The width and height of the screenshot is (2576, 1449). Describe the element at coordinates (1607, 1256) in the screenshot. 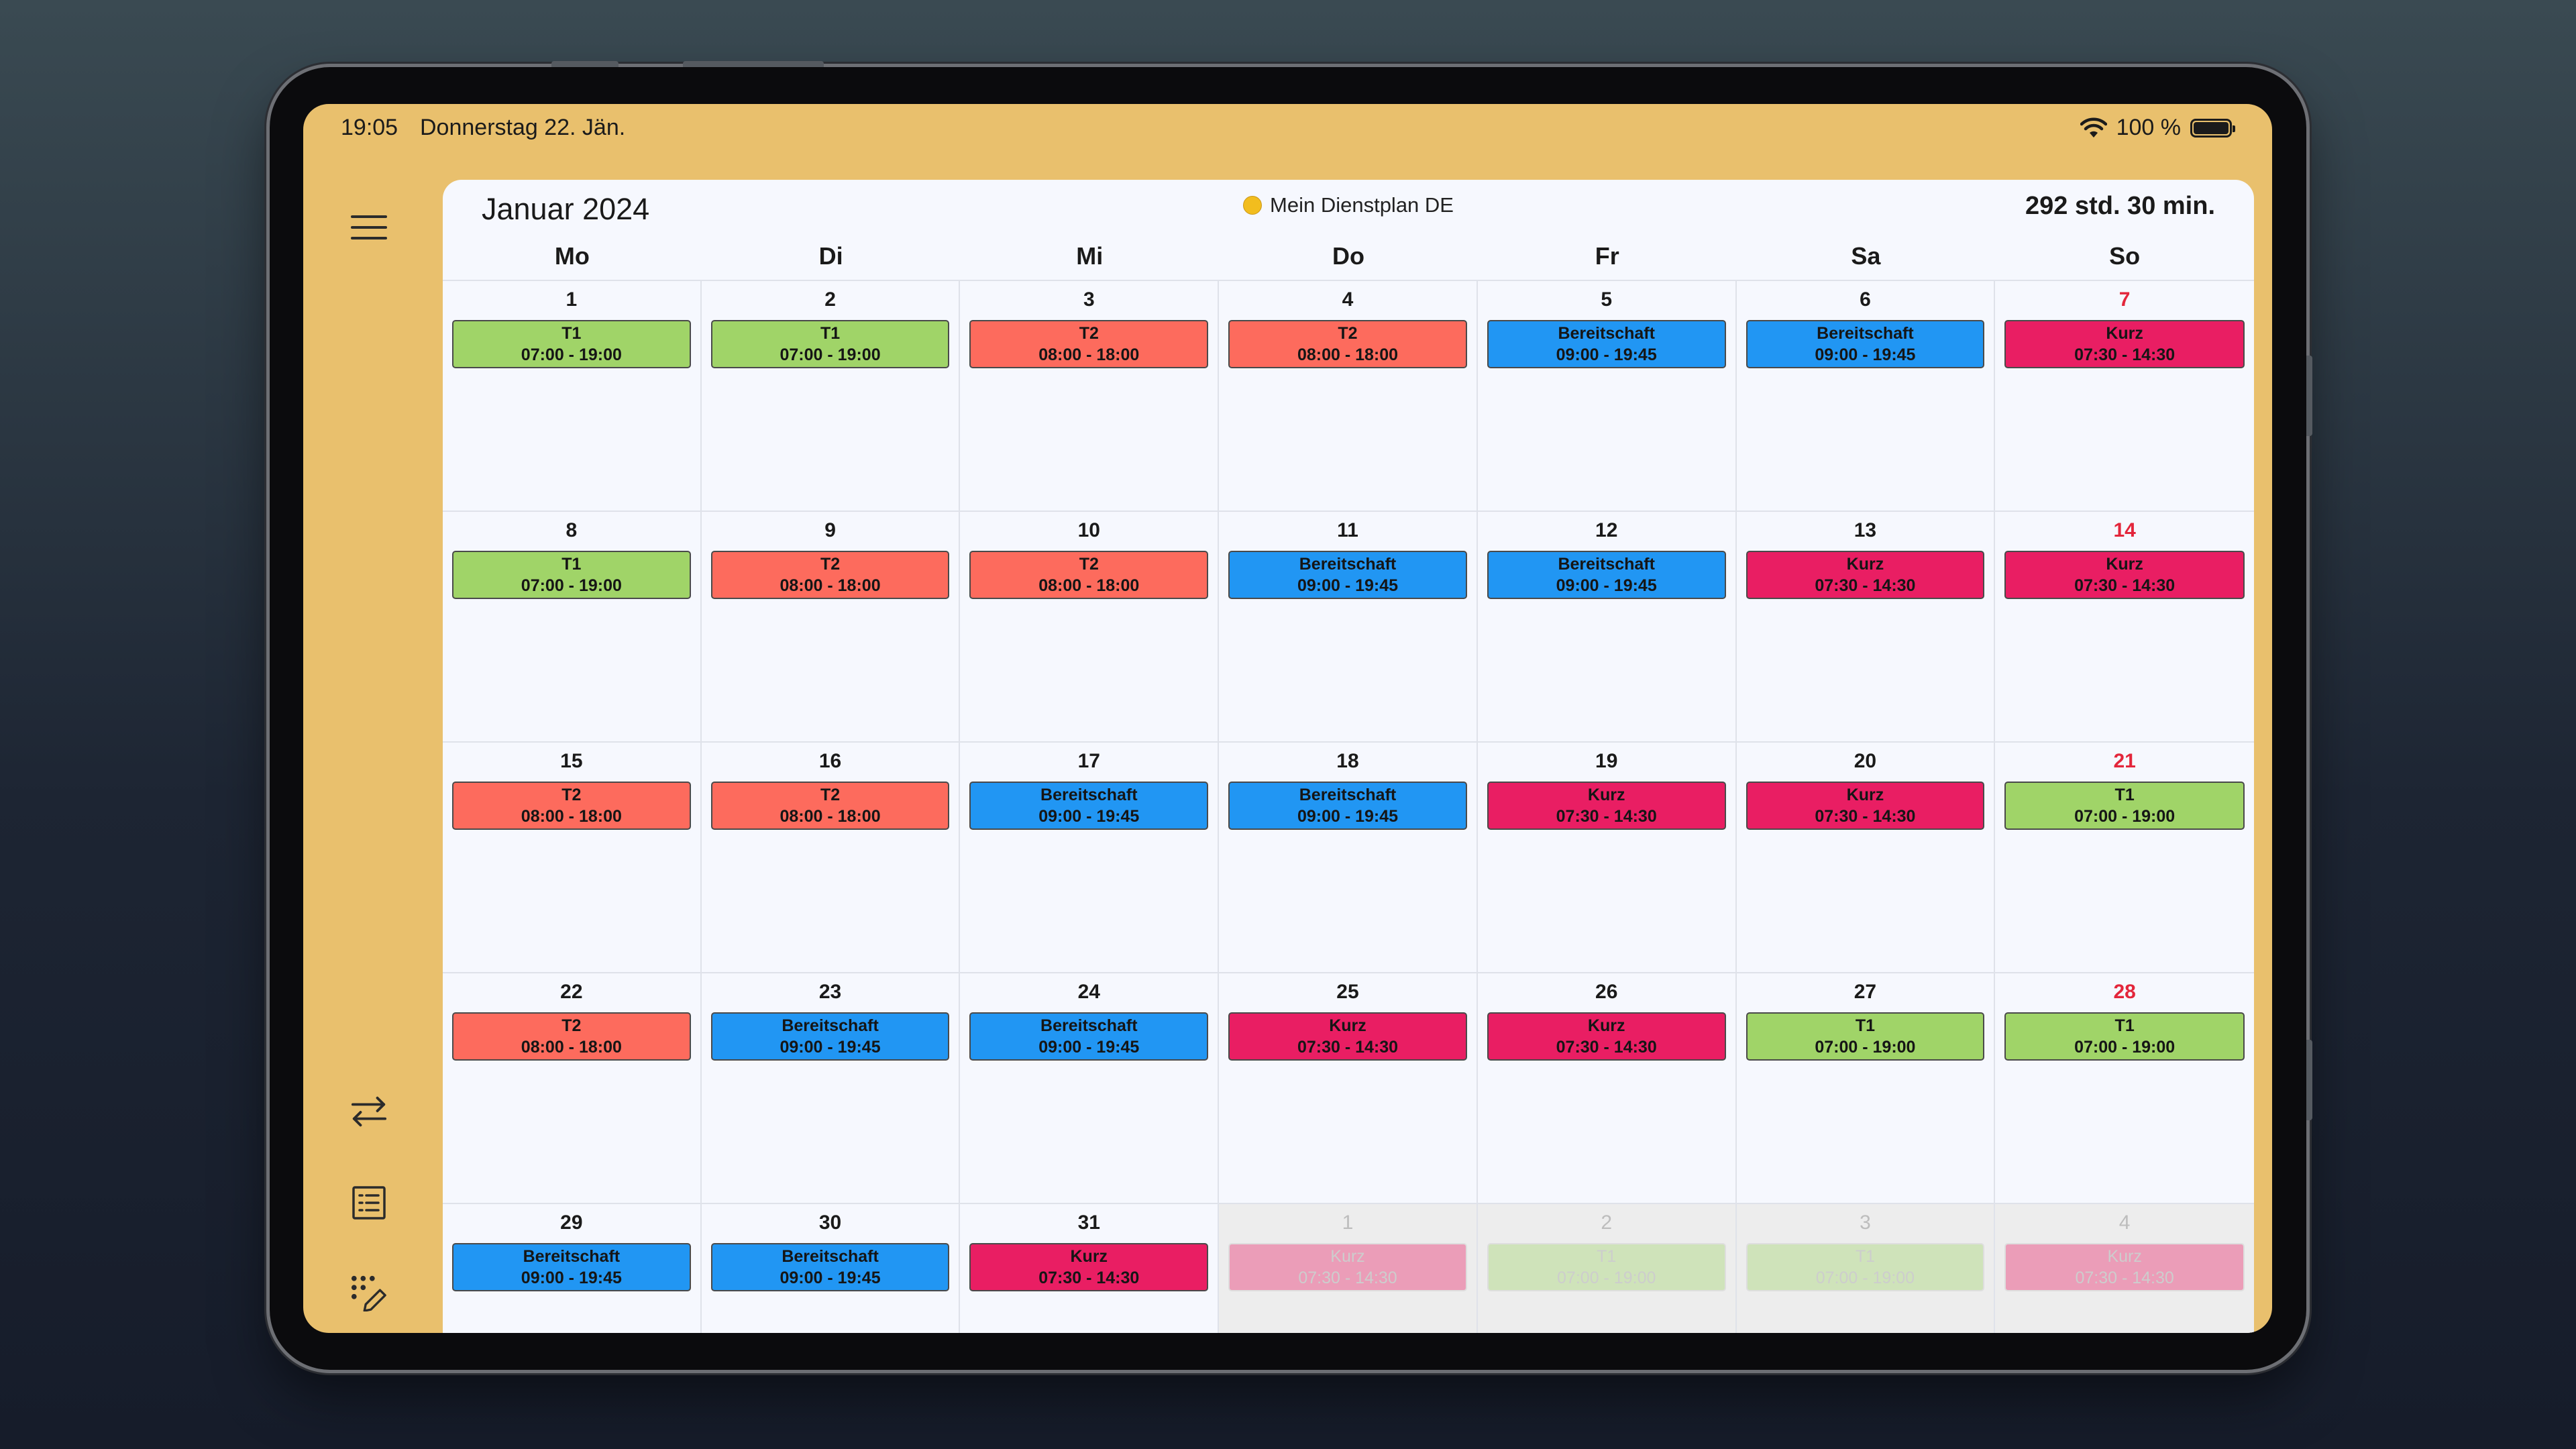

I see `shift-name: T1` at that location.